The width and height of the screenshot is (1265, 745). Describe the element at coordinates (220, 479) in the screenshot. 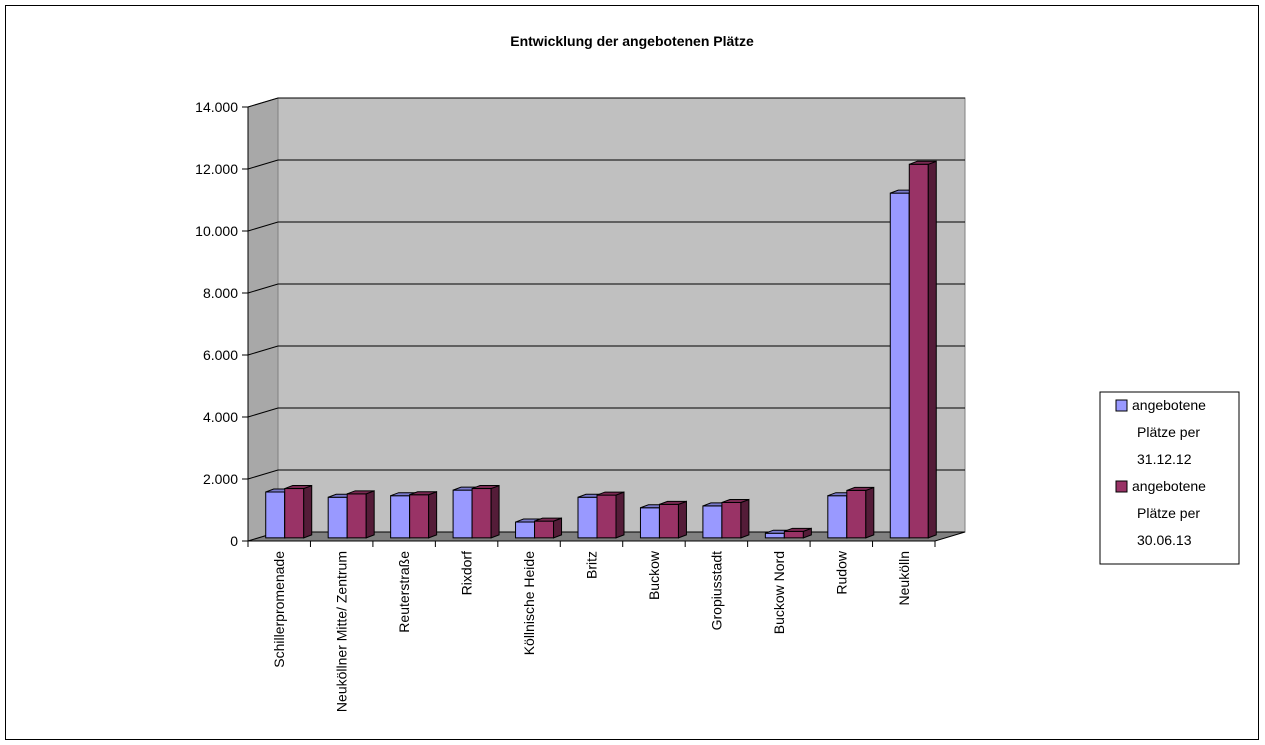

I see `y-tick-label: 2.000` at that location.